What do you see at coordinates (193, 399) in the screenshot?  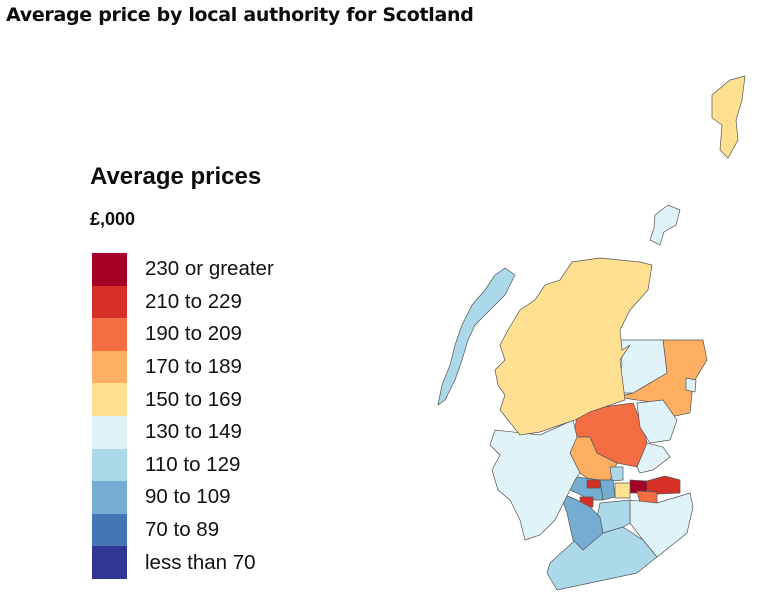 I see `legend-label: 150 to 169` at bounding box center [193, 399].